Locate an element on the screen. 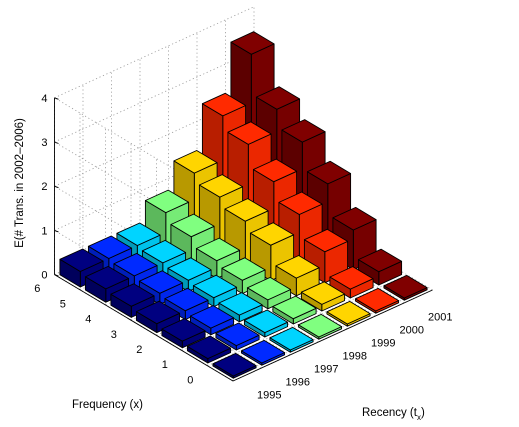 This screenshot has height=427, width=519. frequency-tick-label: 0 is located at coordinates (190, 380).